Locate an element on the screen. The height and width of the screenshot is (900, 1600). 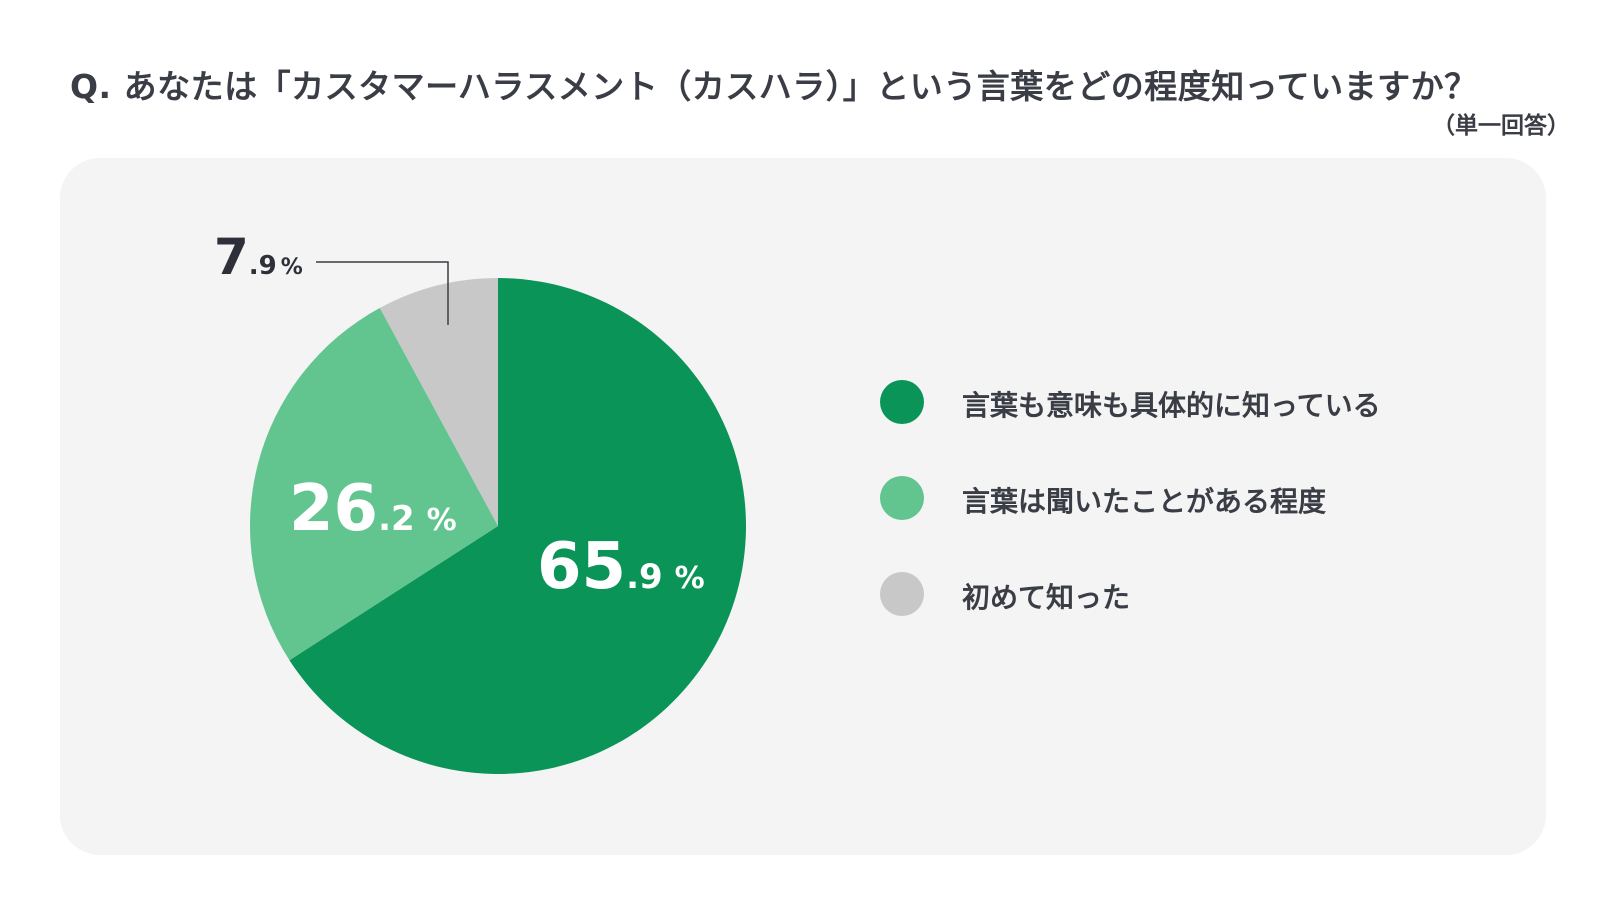
slice-value-label-0: 65.9% is located at coordinates (621, 567).